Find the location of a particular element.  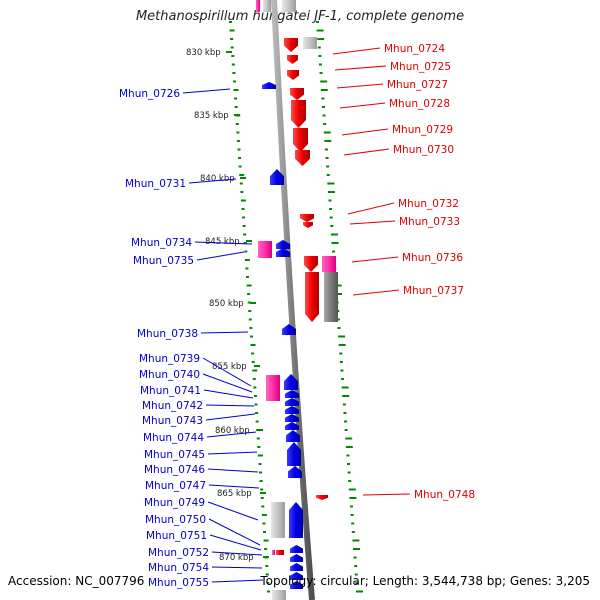

scale-label: 855 kbp is located at coordinates (229, 367).